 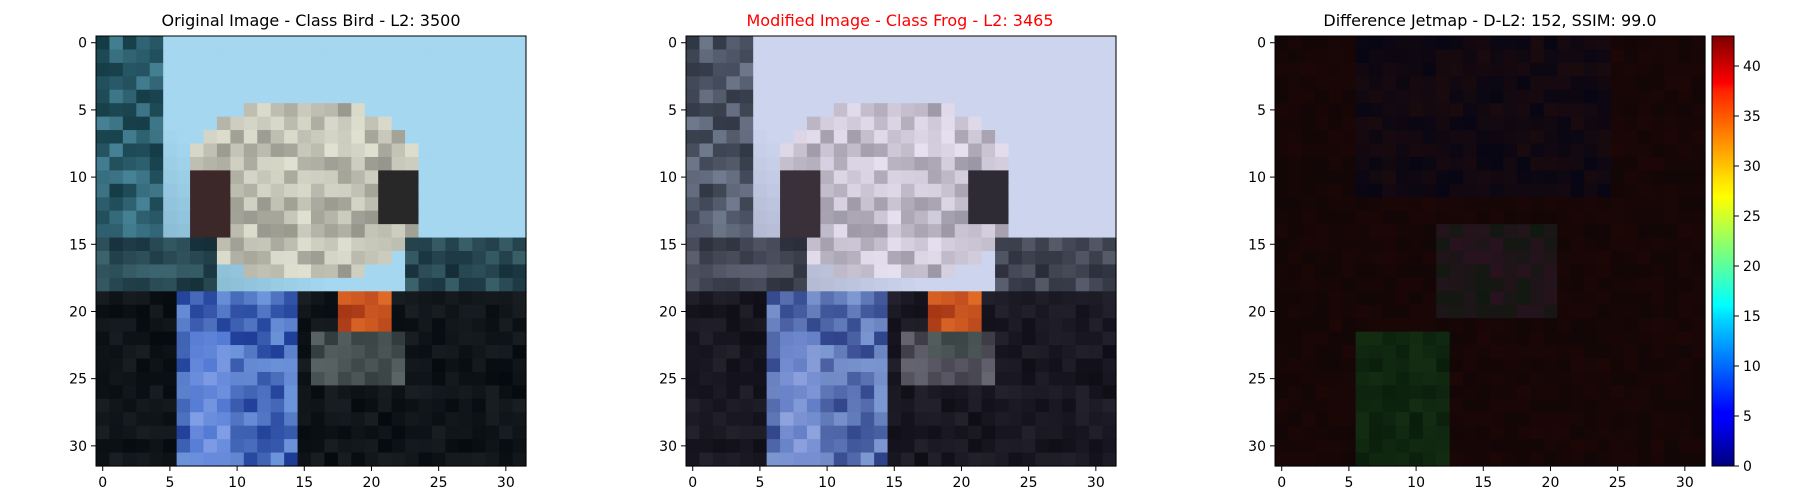 What do you see at coordinates (668, 245) in the screenshot?
I see `y-tick-label: 15` at bounding box center [668, 245].